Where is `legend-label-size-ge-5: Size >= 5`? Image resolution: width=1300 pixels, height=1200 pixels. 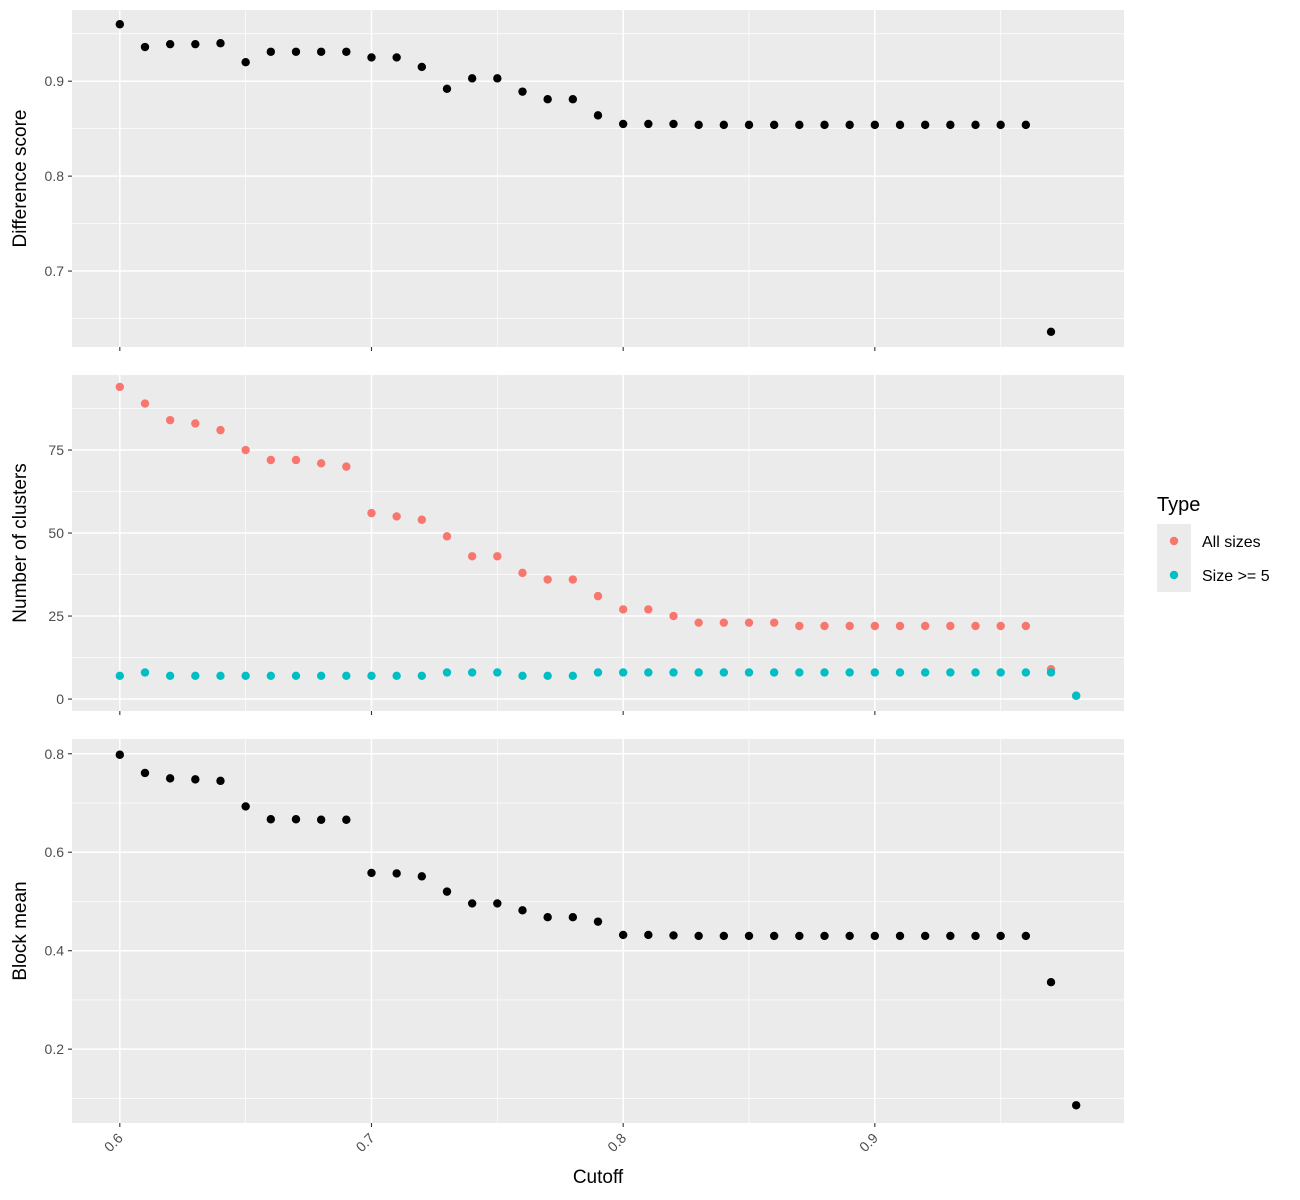 legend-label-size-ge-5: Size >= 5 is located at coordinates (1236, 576).